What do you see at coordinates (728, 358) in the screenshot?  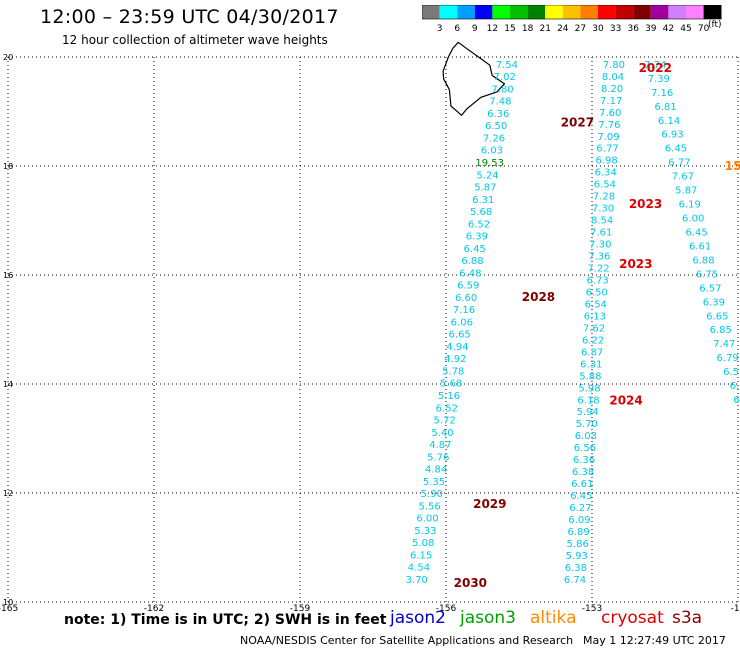 I see `wave-height-label: 6.79` at bounding box center [728, 358].